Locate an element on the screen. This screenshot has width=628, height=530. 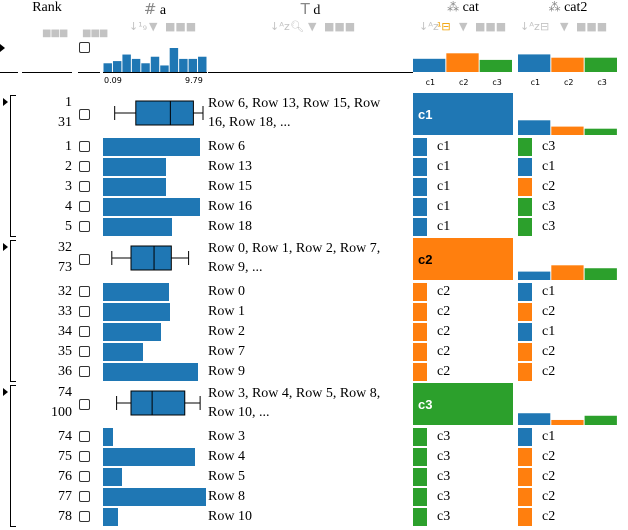
group-cat2-bar-c2 is located at coordinates (567, 422).